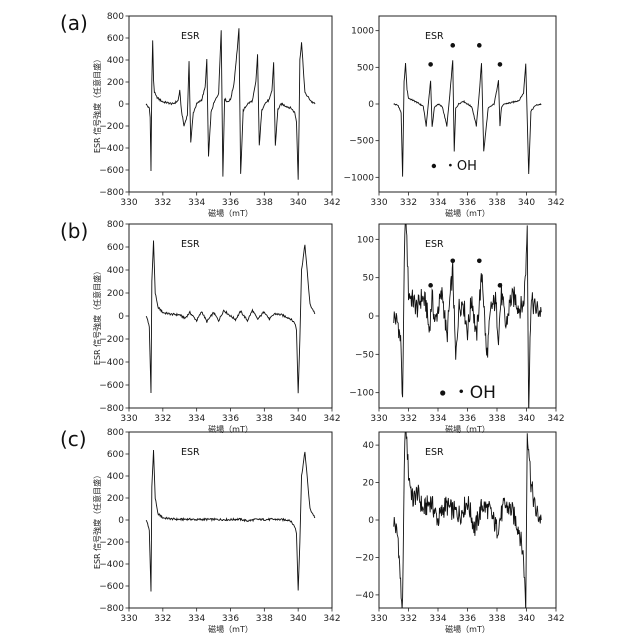  What do you see at coordinates (369, 279) in the screenshot?
I see `y-tick-label: 50` at bounding box center [369, 279].